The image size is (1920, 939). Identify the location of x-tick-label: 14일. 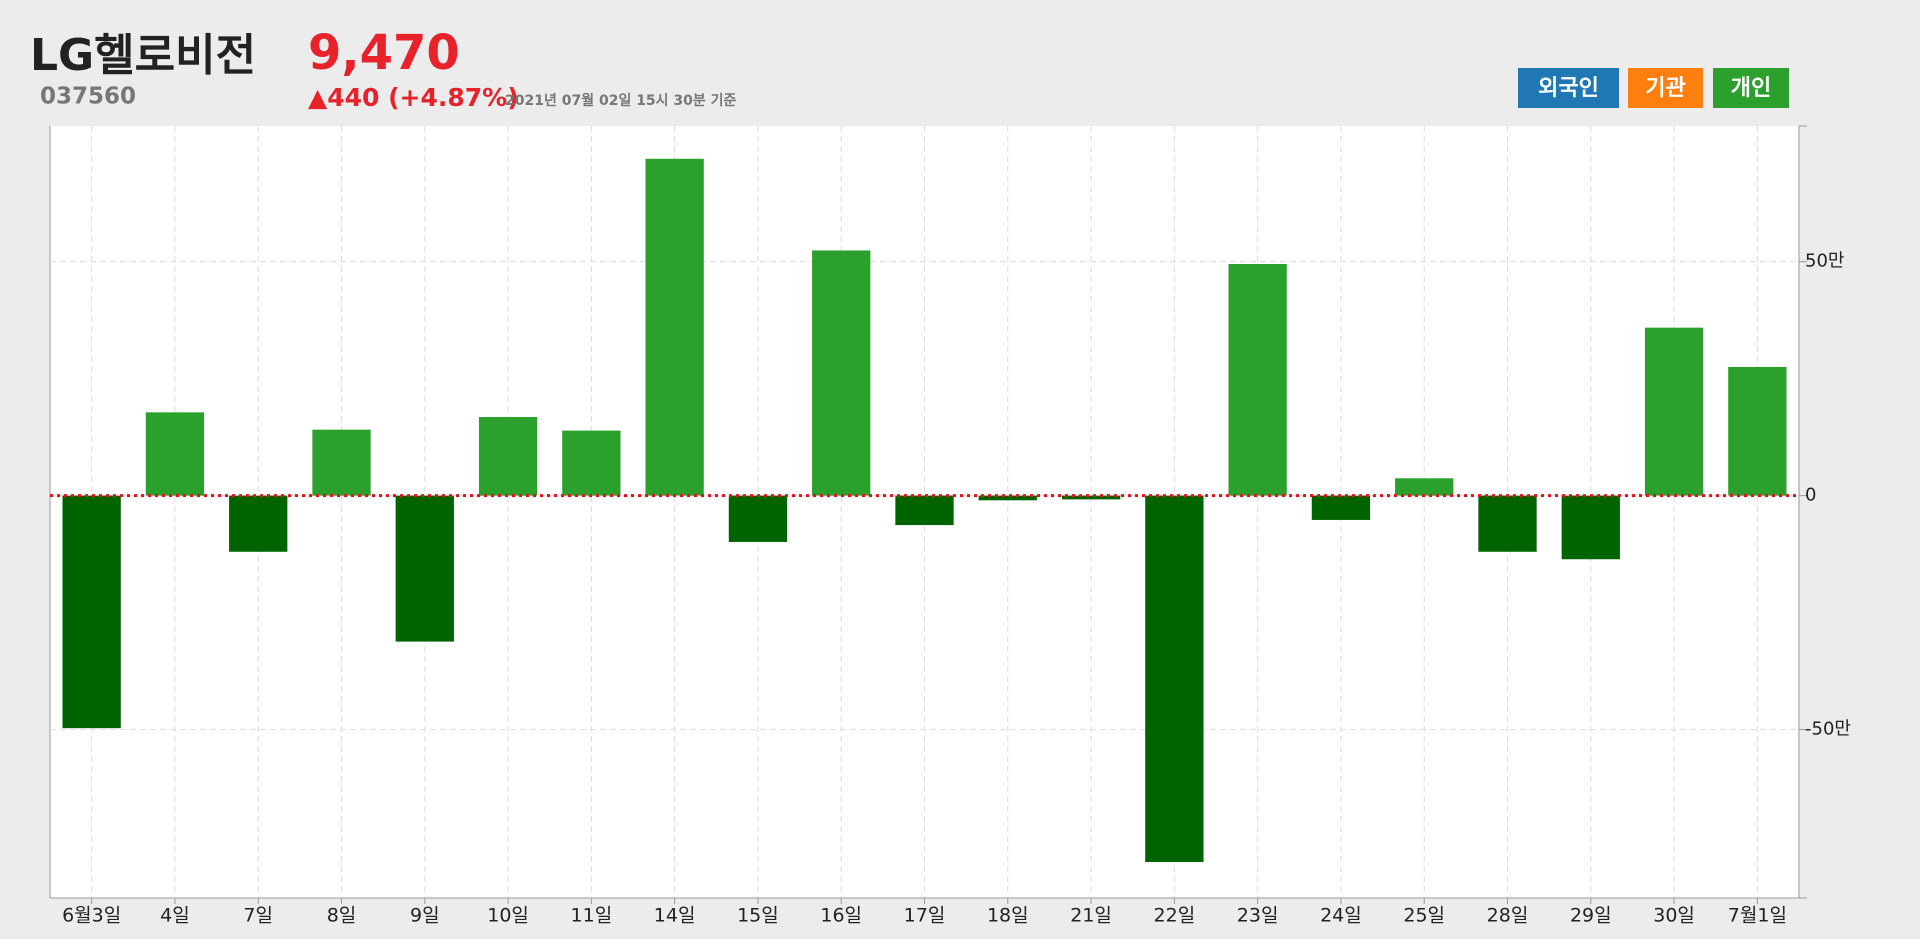
(675, 916).